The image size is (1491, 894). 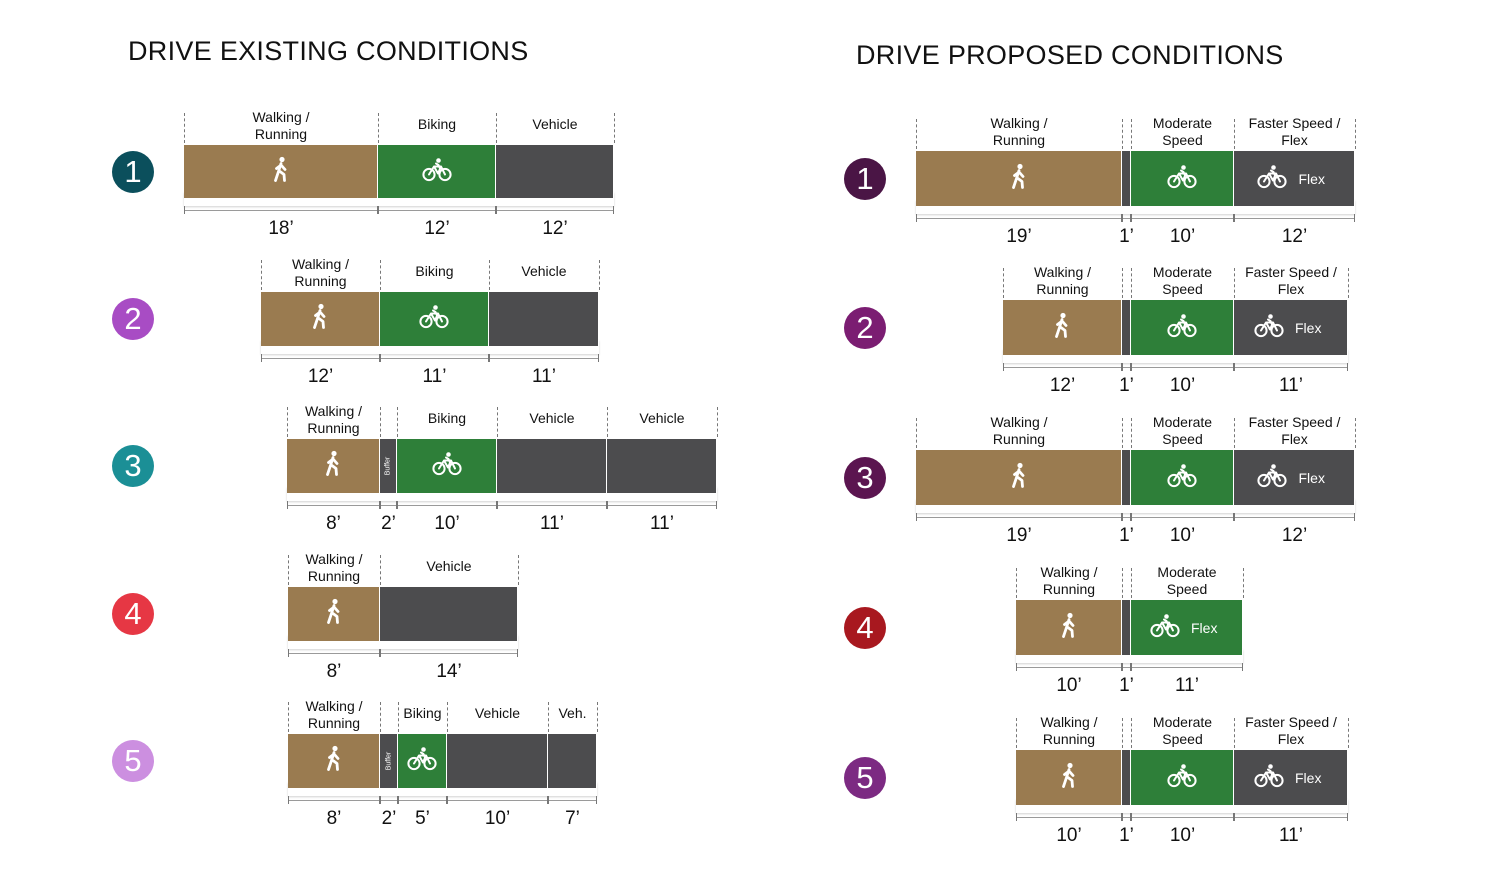 I want to click on existing-row-4-badge: 4, so click(x=133, y=614).